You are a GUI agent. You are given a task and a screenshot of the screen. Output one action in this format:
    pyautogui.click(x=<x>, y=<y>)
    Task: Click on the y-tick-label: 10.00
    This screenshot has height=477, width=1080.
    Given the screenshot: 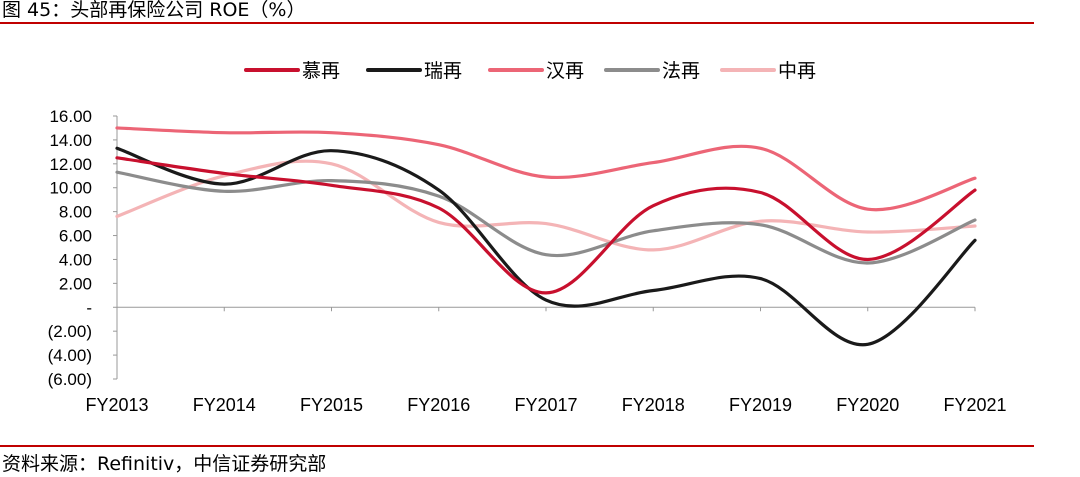 What is the action you would take?
    pyautogui.click(x=70, y=188)
    